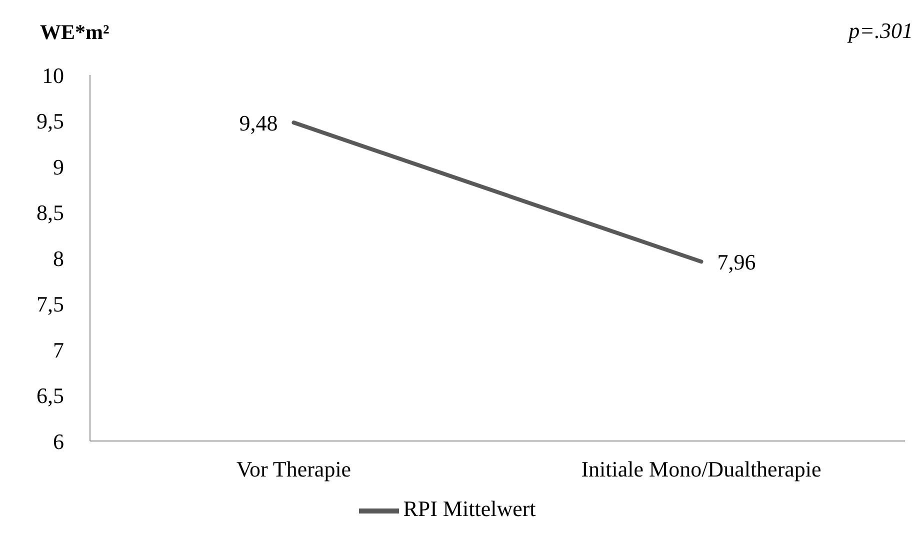 Image resolution: width=923 pixels, height=551 pixels. Describe the element at coordinates (50, 395) in the screenshot. I see `y-tick-label: 6,5` at that location.